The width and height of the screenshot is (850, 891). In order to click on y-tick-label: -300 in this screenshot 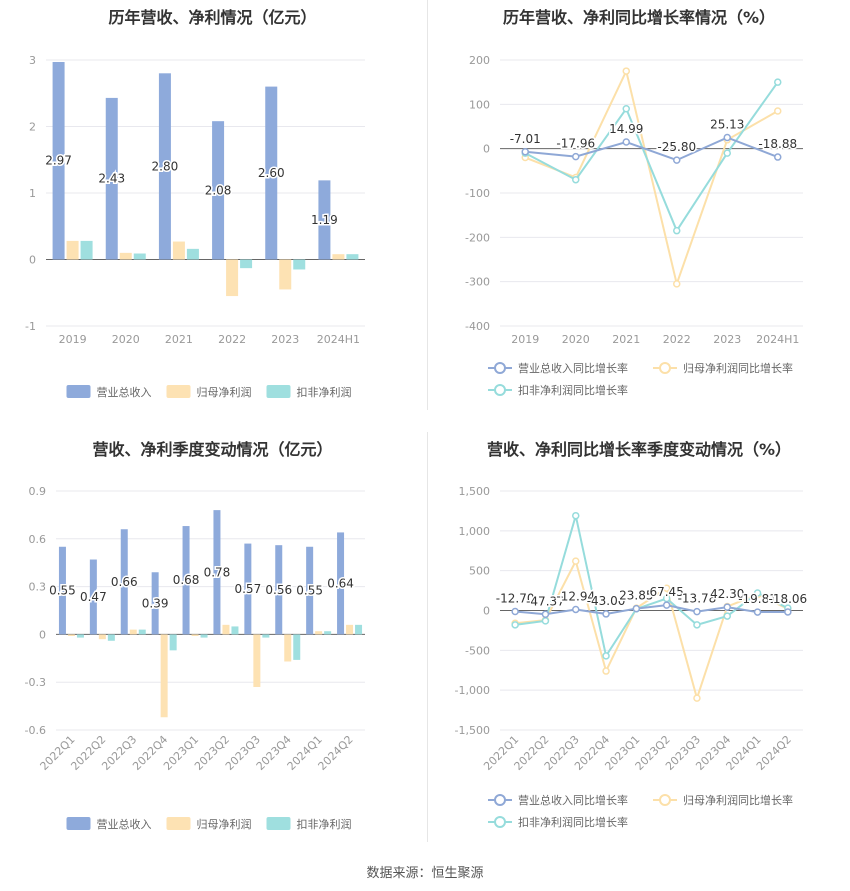, I will do `click(477, 282)`.